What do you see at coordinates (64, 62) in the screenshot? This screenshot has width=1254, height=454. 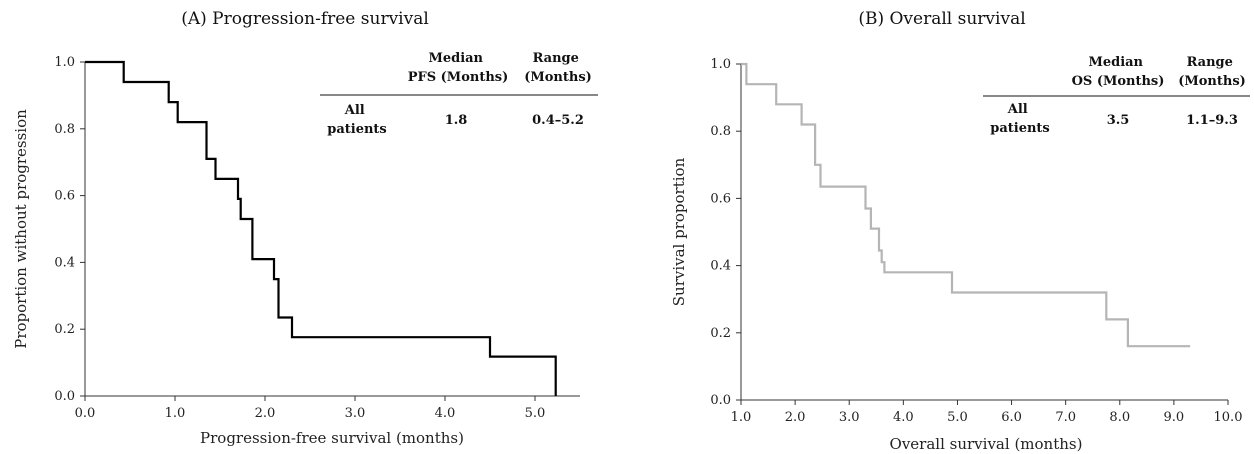 I see `pfs-y-tick-label: 1.0` at bounding box center [64, 62].